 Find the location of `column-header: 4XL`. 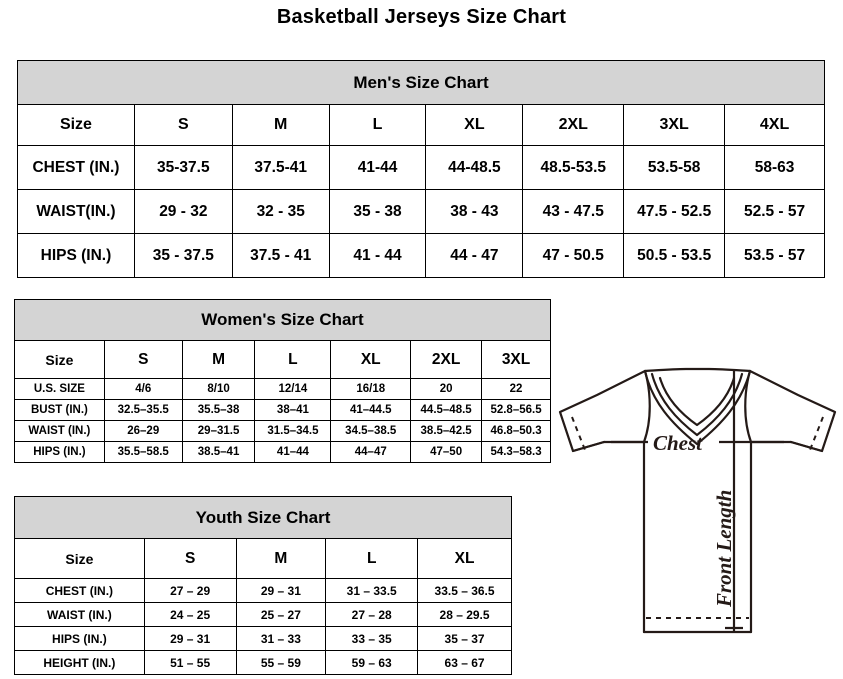

column-header: 4XL is located at coordinates (774, 125).